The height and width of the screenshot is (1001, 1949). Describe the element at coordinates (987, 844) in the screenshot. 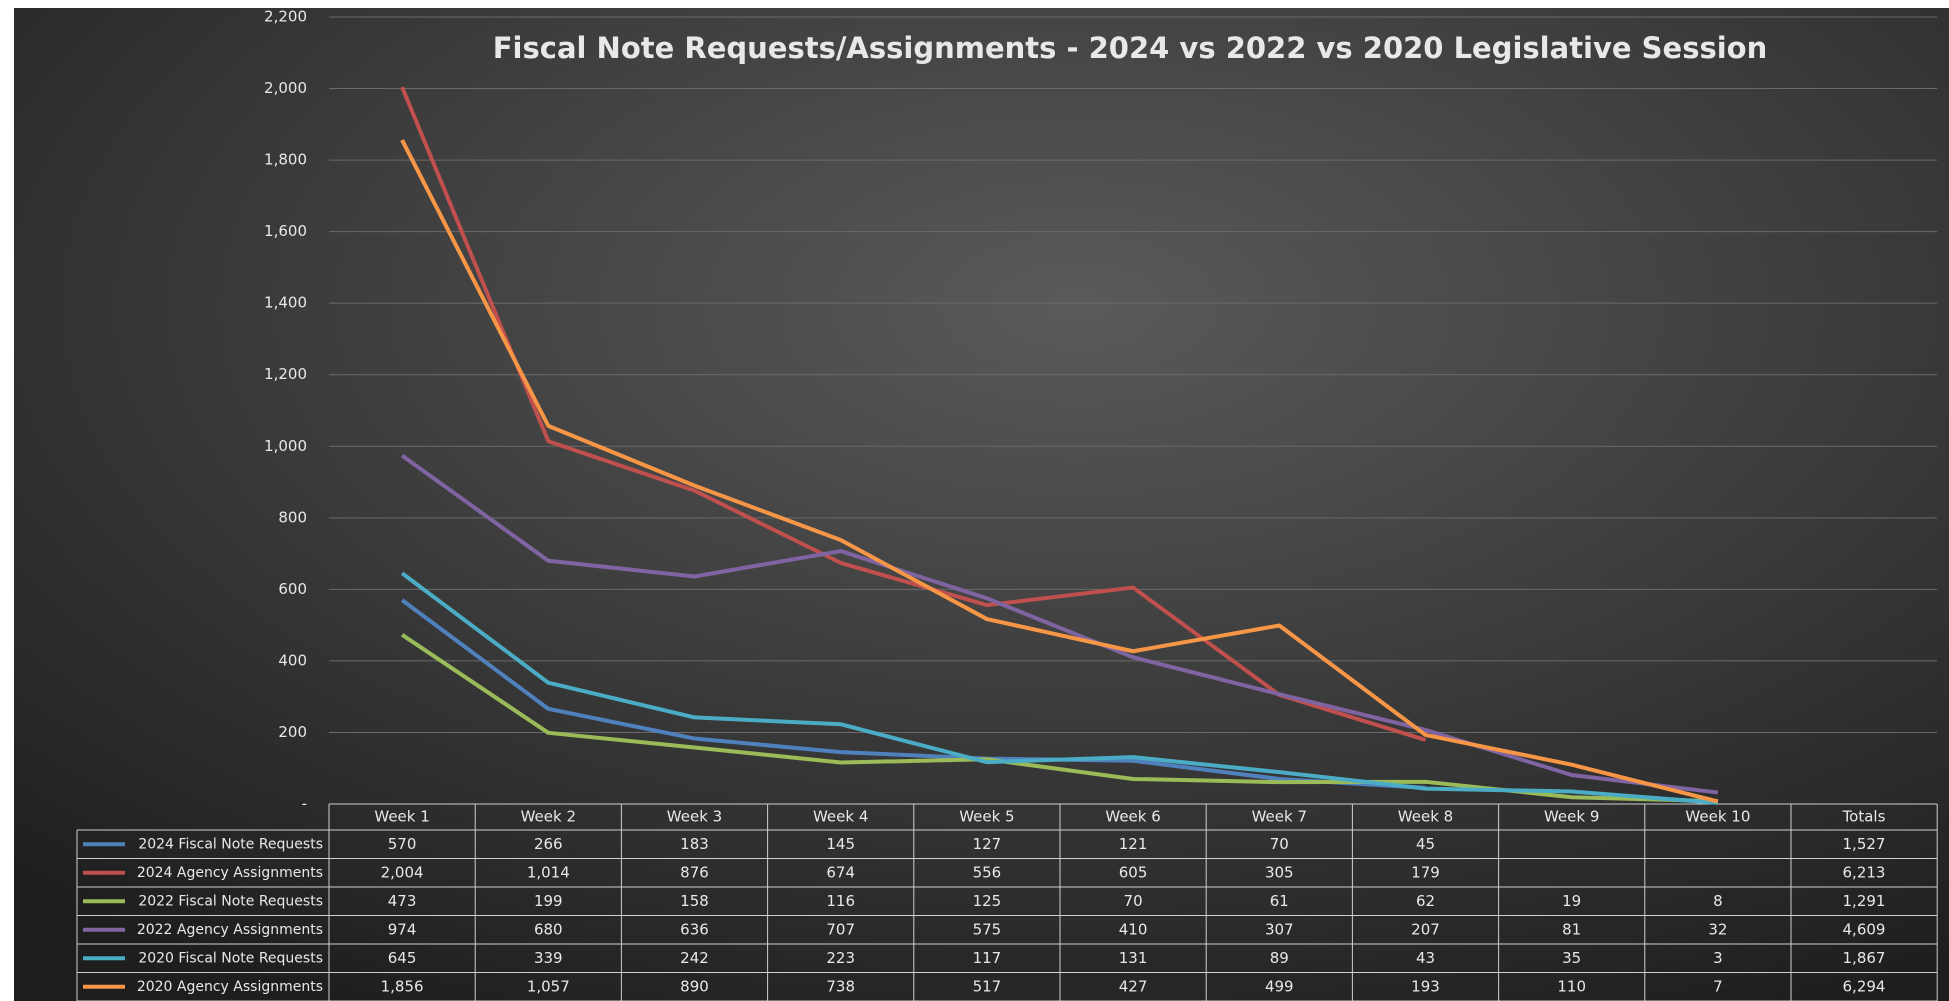

I see `table-value: 127` at that location.